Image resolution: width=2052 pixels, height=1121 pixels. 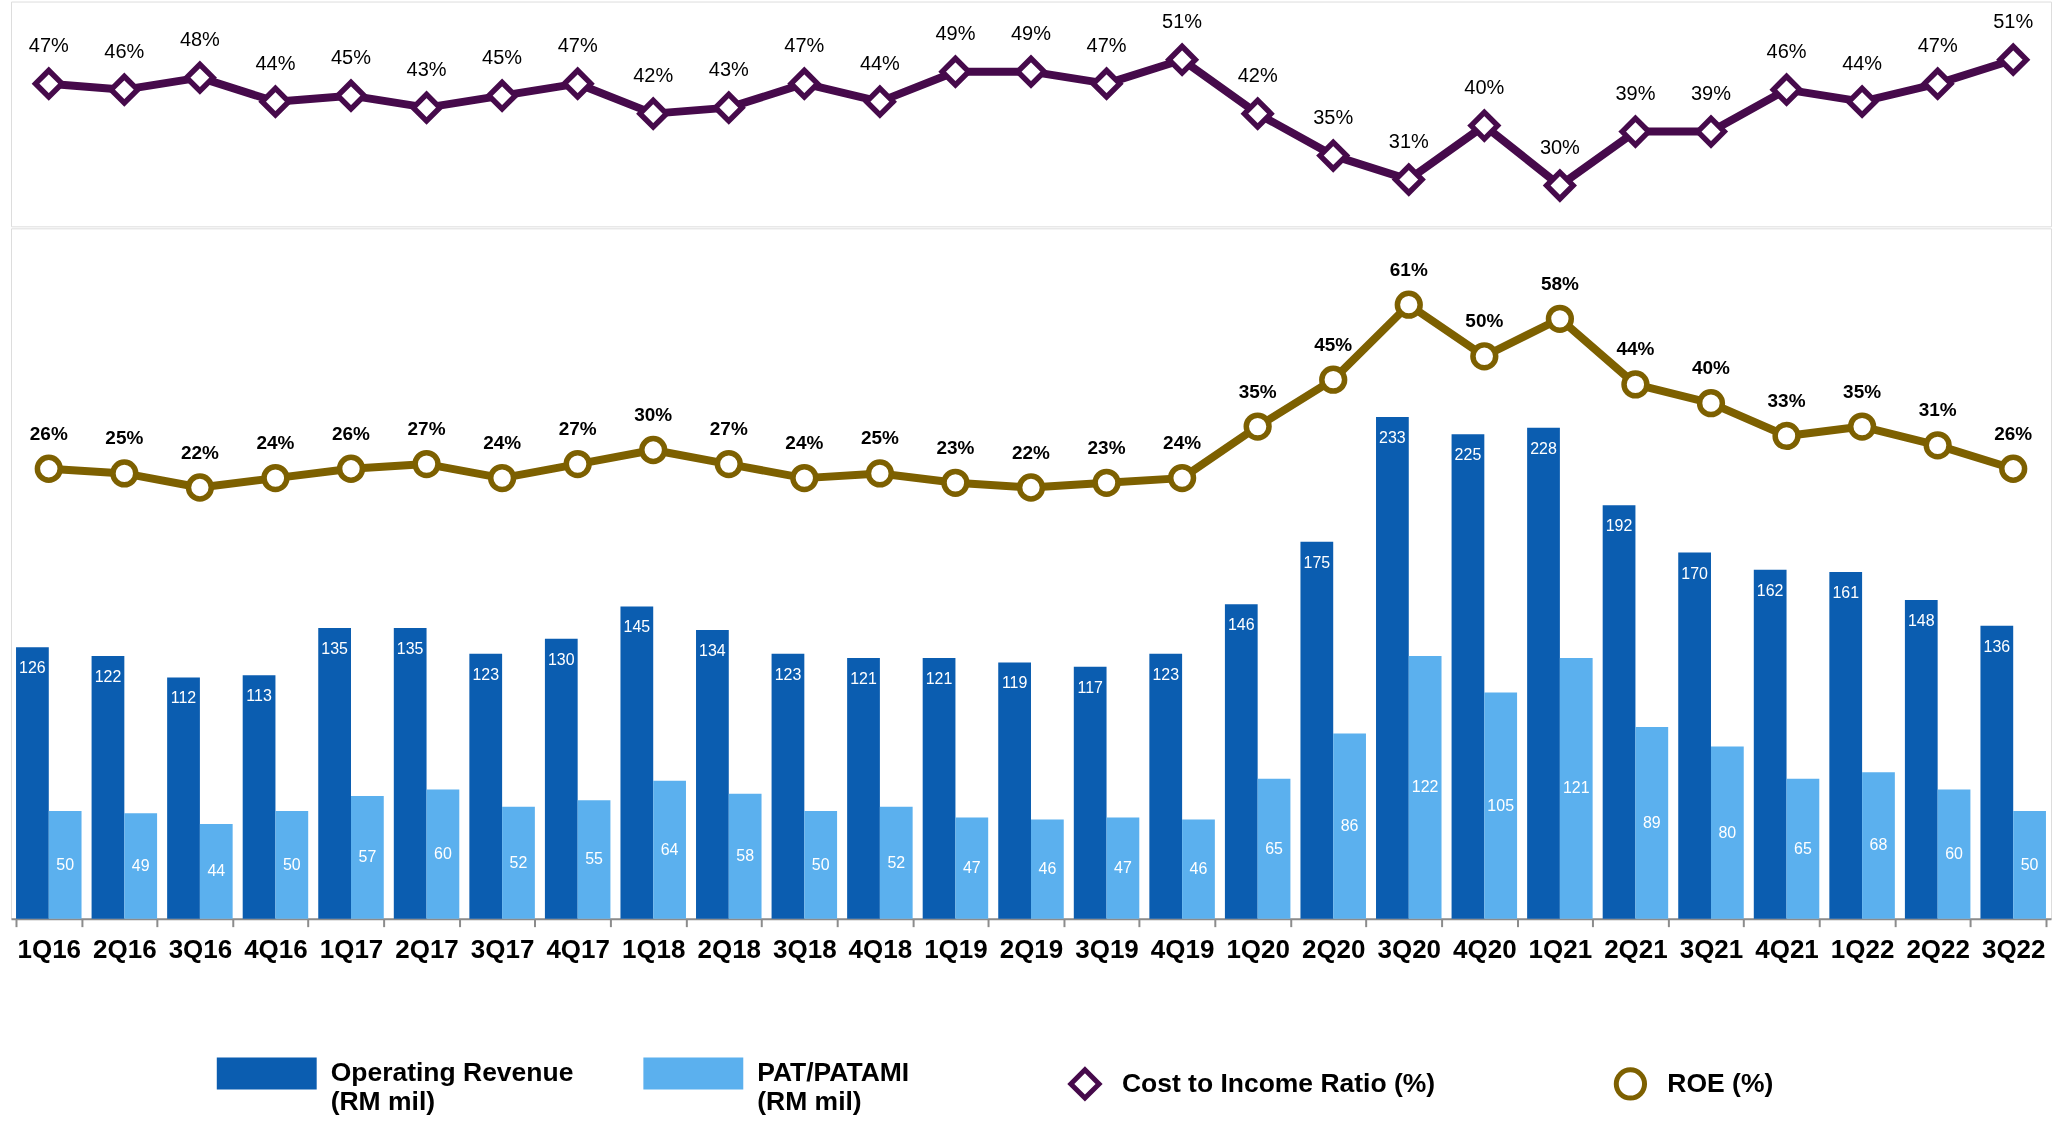 I want to click on data-label: 52, so click(x=896, y=862).